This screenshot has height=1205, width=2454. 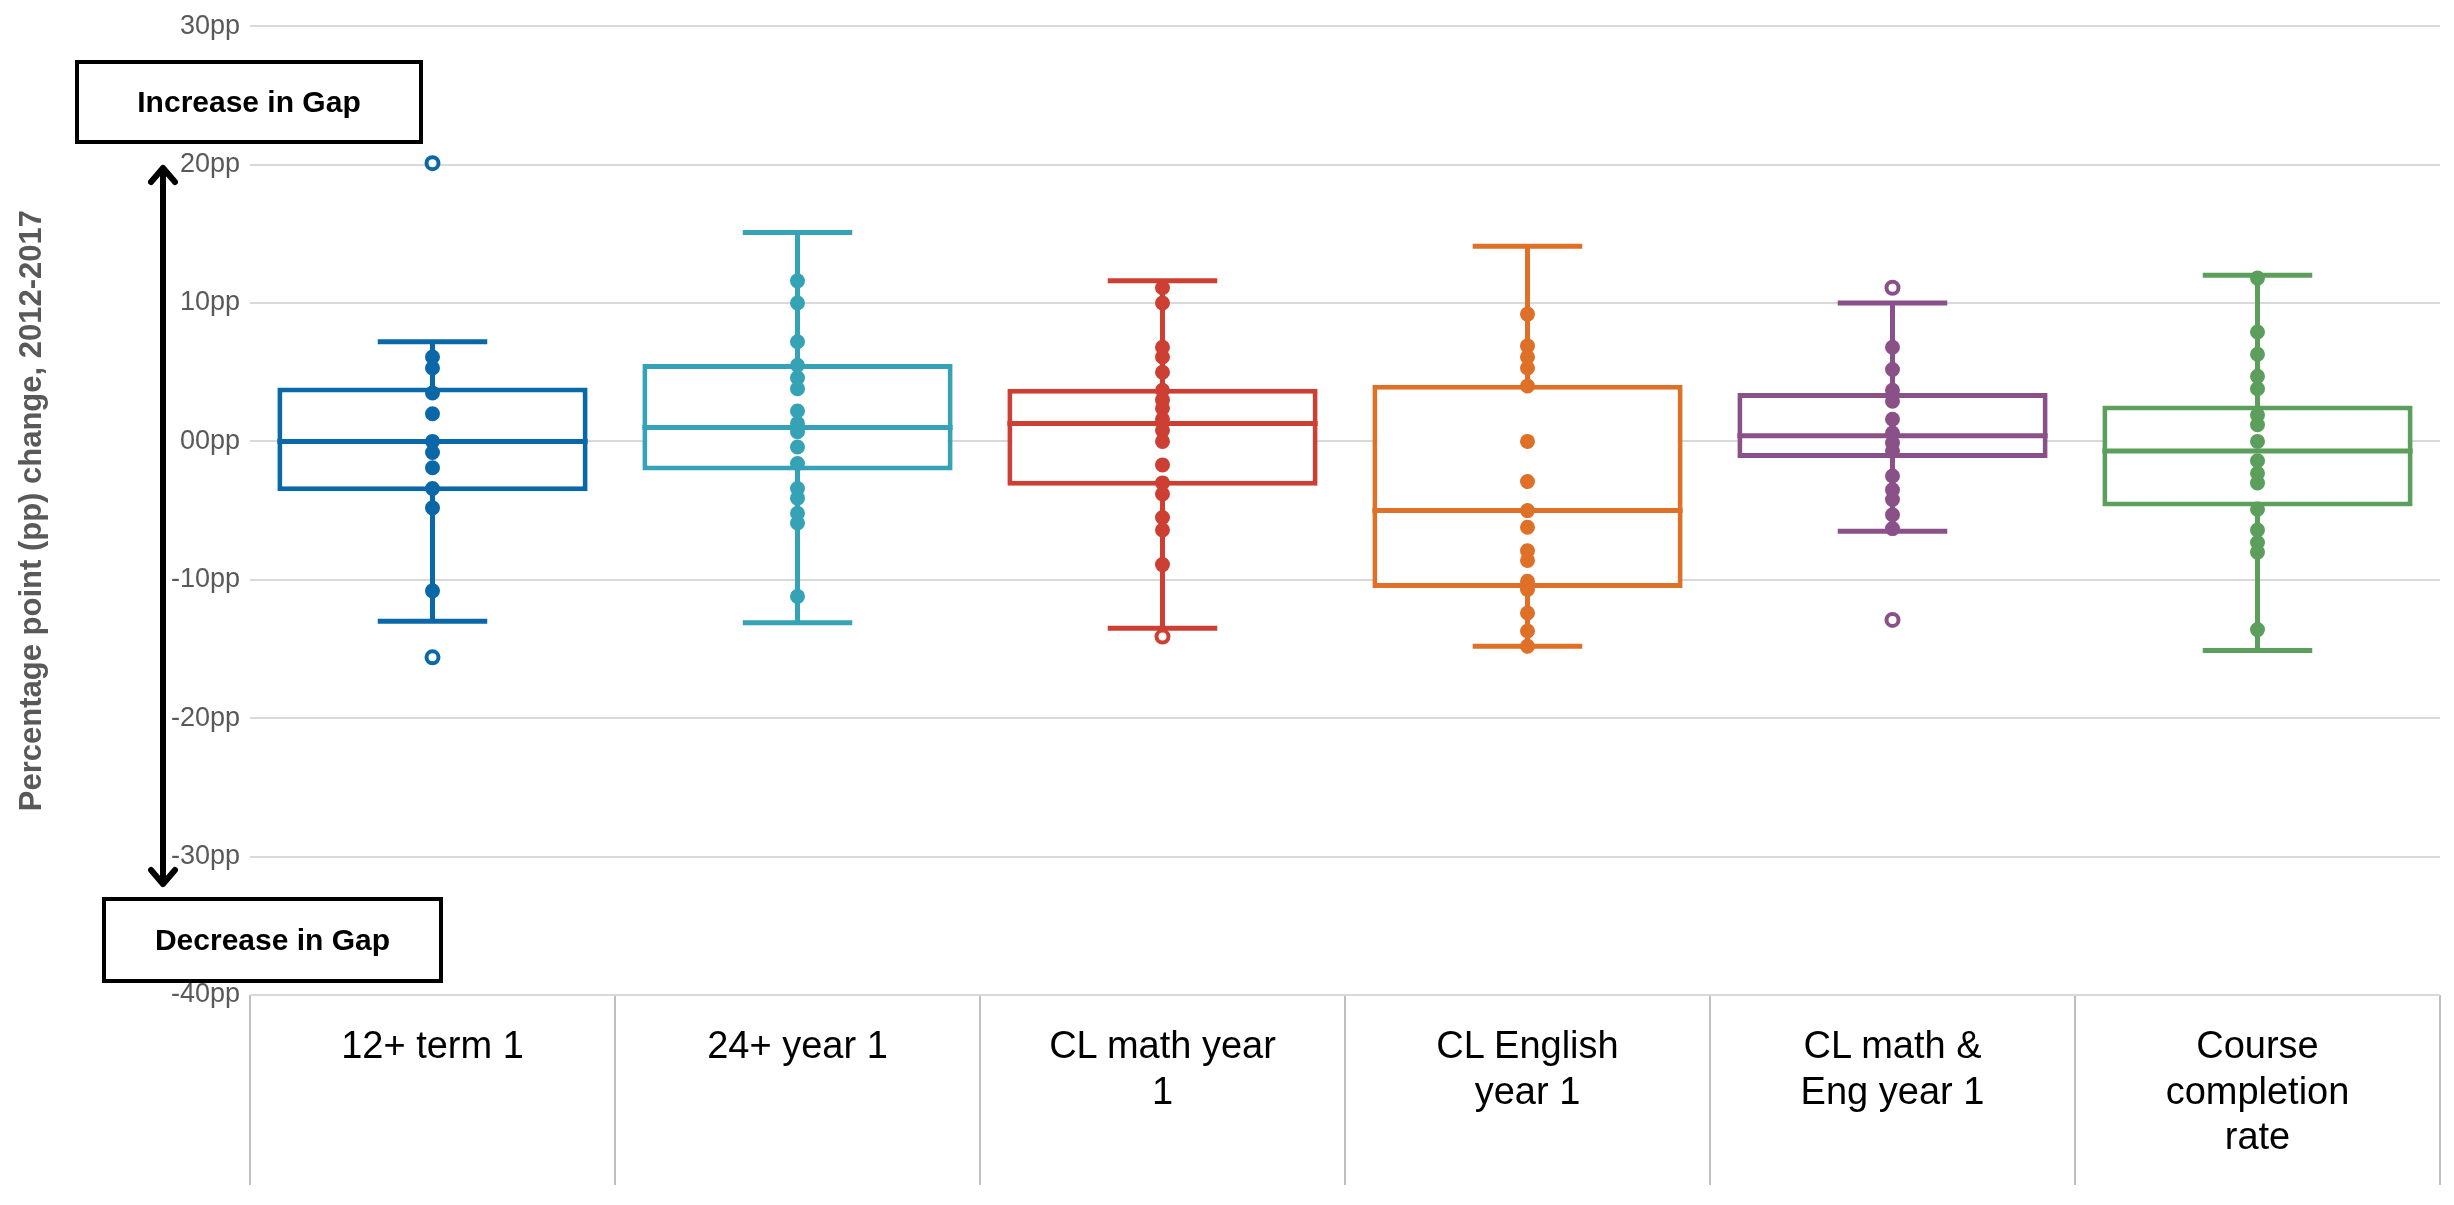 What do you see at coordinates (205, 578) in the screenshot?
I see `y-tick-label: -10pp` at bounding box center [205, 578].